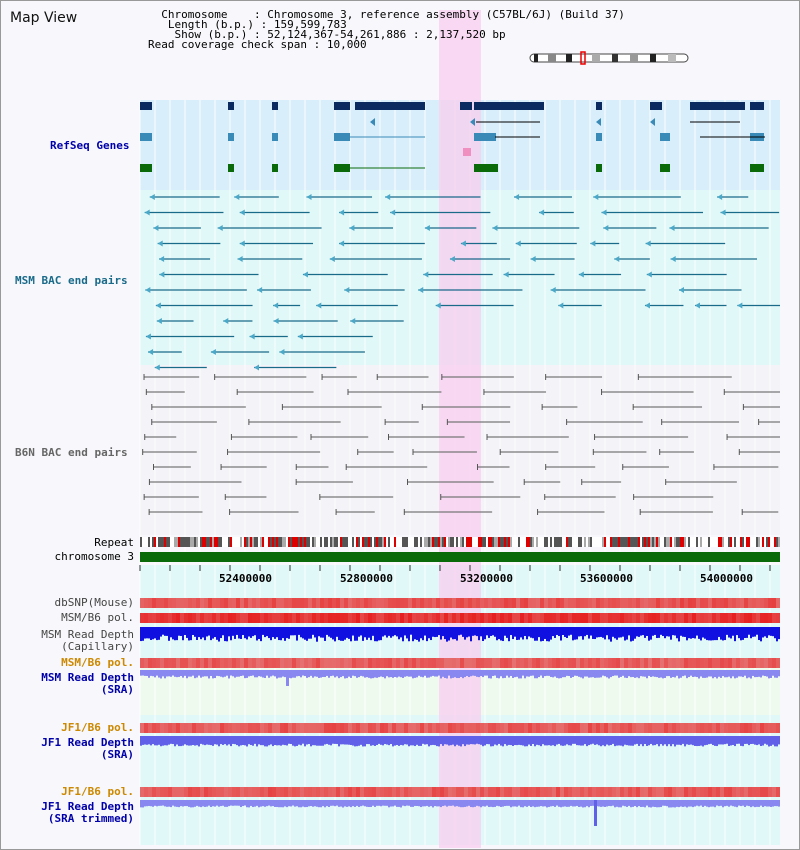 The height and width of the screenshot is (850, 800). What do you see at coordinates (44, 18) in the screenshot?
I see `page-title: Map View` at bounding box center [44, 18].